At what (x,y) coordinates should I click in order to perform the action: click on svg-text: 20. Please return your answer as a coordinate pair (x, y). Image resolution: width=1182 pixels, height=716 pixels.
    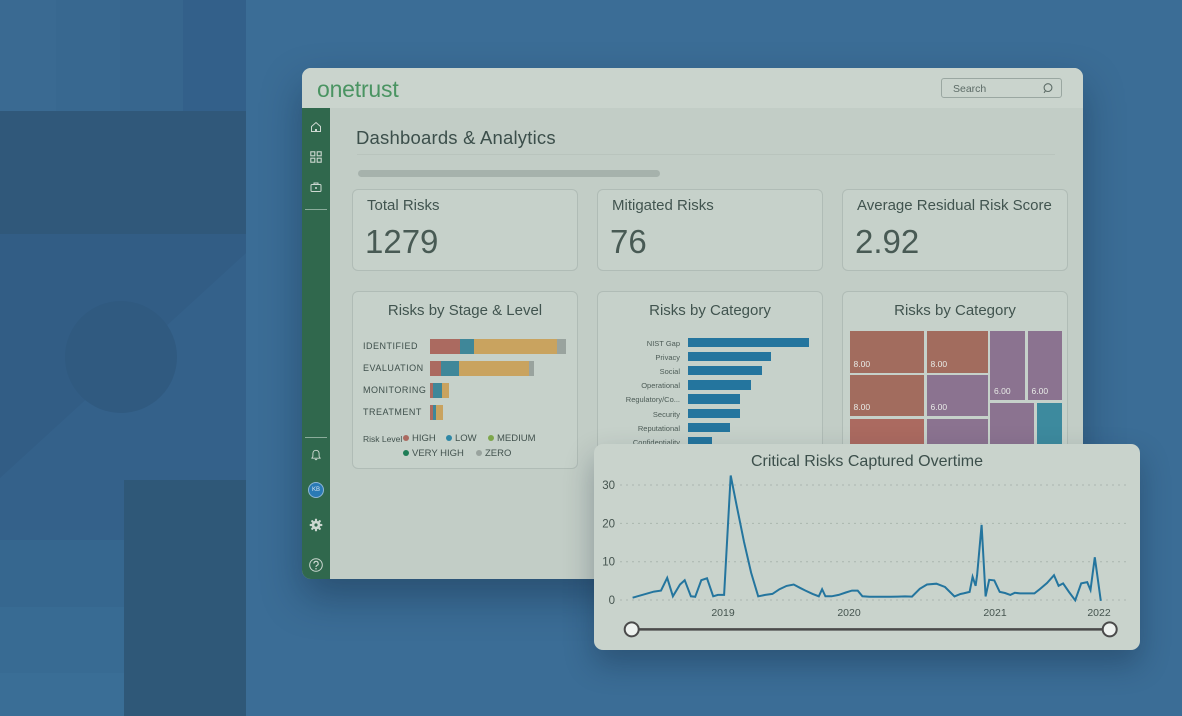
    Looking at the image, I should click on (608, 524).